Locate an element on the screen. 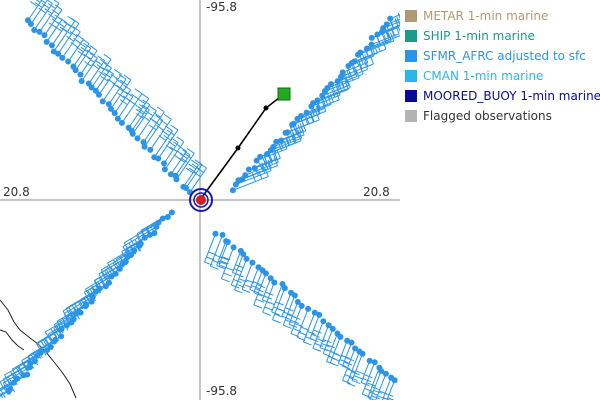 The height and width of the screenshot is (400, 600). legend-item-moored-buoy: MOORED_BUOY 1-min marine is located at coordinates (502, 96).